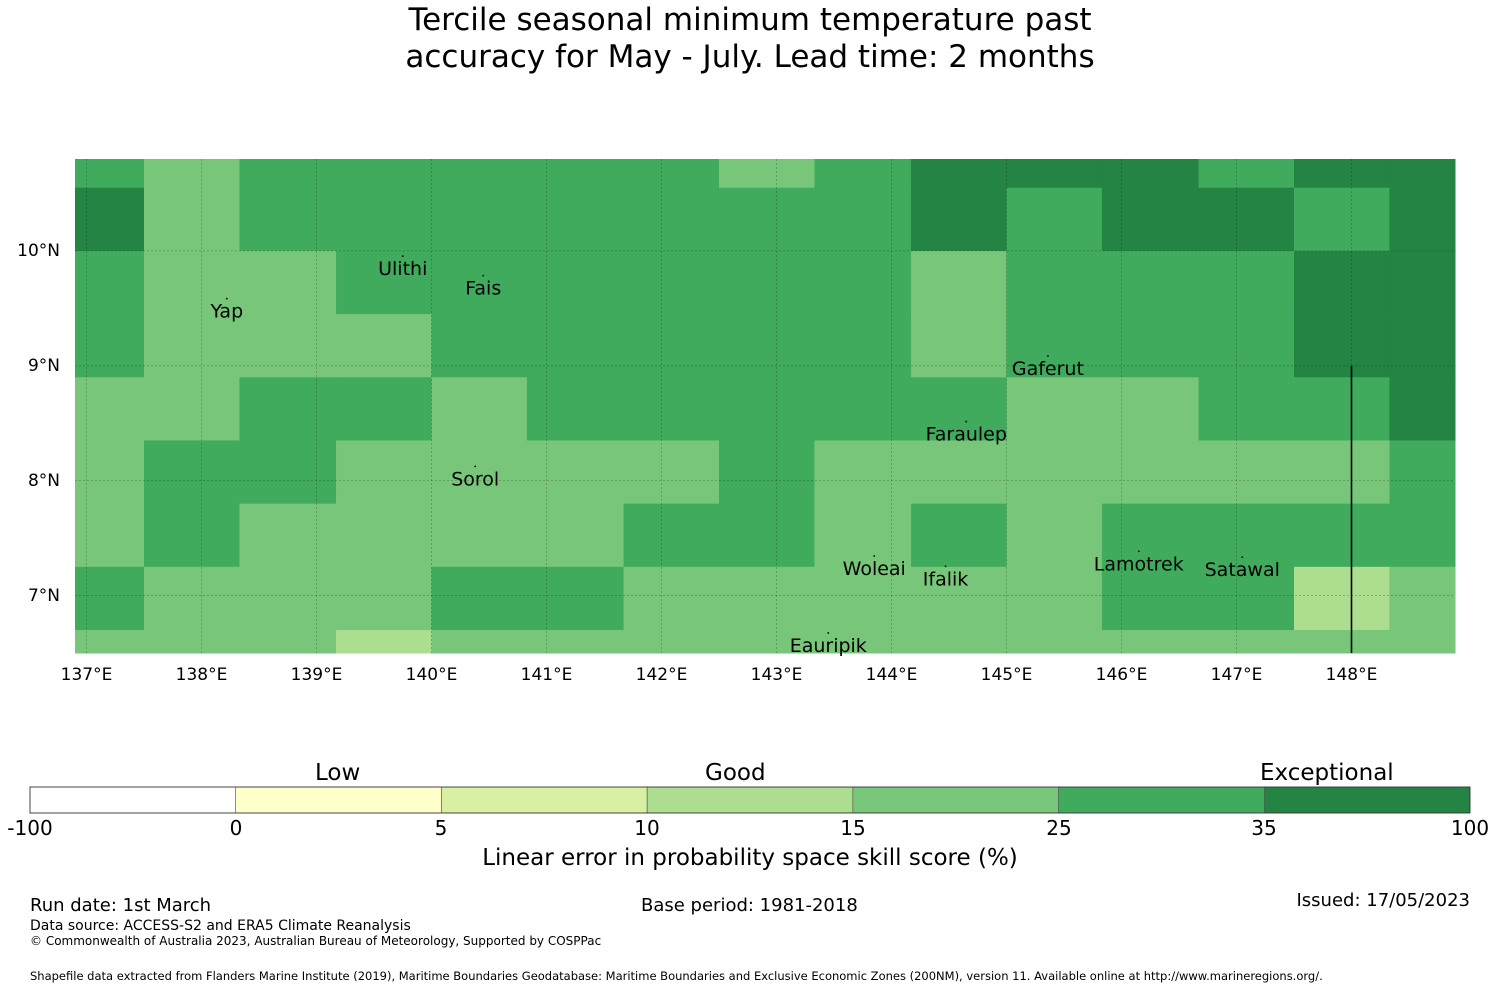  What do you see at coordinates (441, 828) in the screenshot?
I see `colorbar-tick: 5` at bounding box center [441, 828].